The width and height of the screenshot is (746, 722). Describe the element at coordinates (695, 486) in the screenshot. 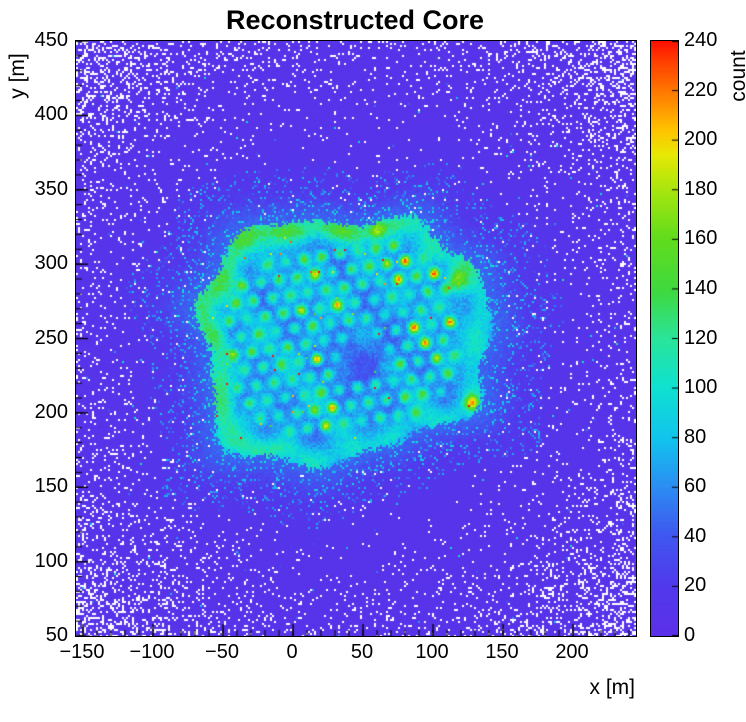

I see `z-tick-label: 60` at that location.